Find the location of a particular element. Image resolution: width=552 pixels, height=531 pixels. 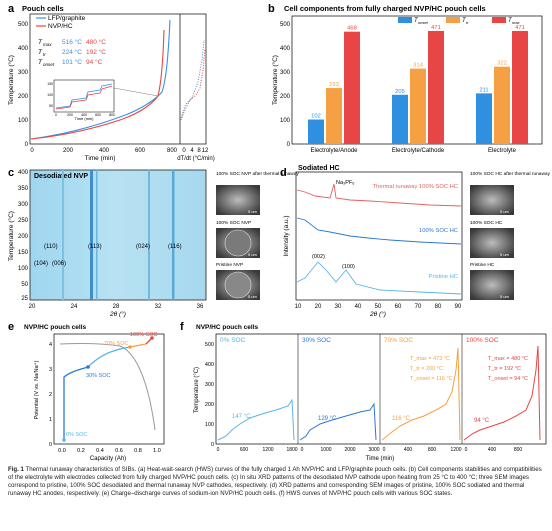

d-xticks: 10 20 30 40 50 60 70 80 90 is located at coordinates (378, 307).